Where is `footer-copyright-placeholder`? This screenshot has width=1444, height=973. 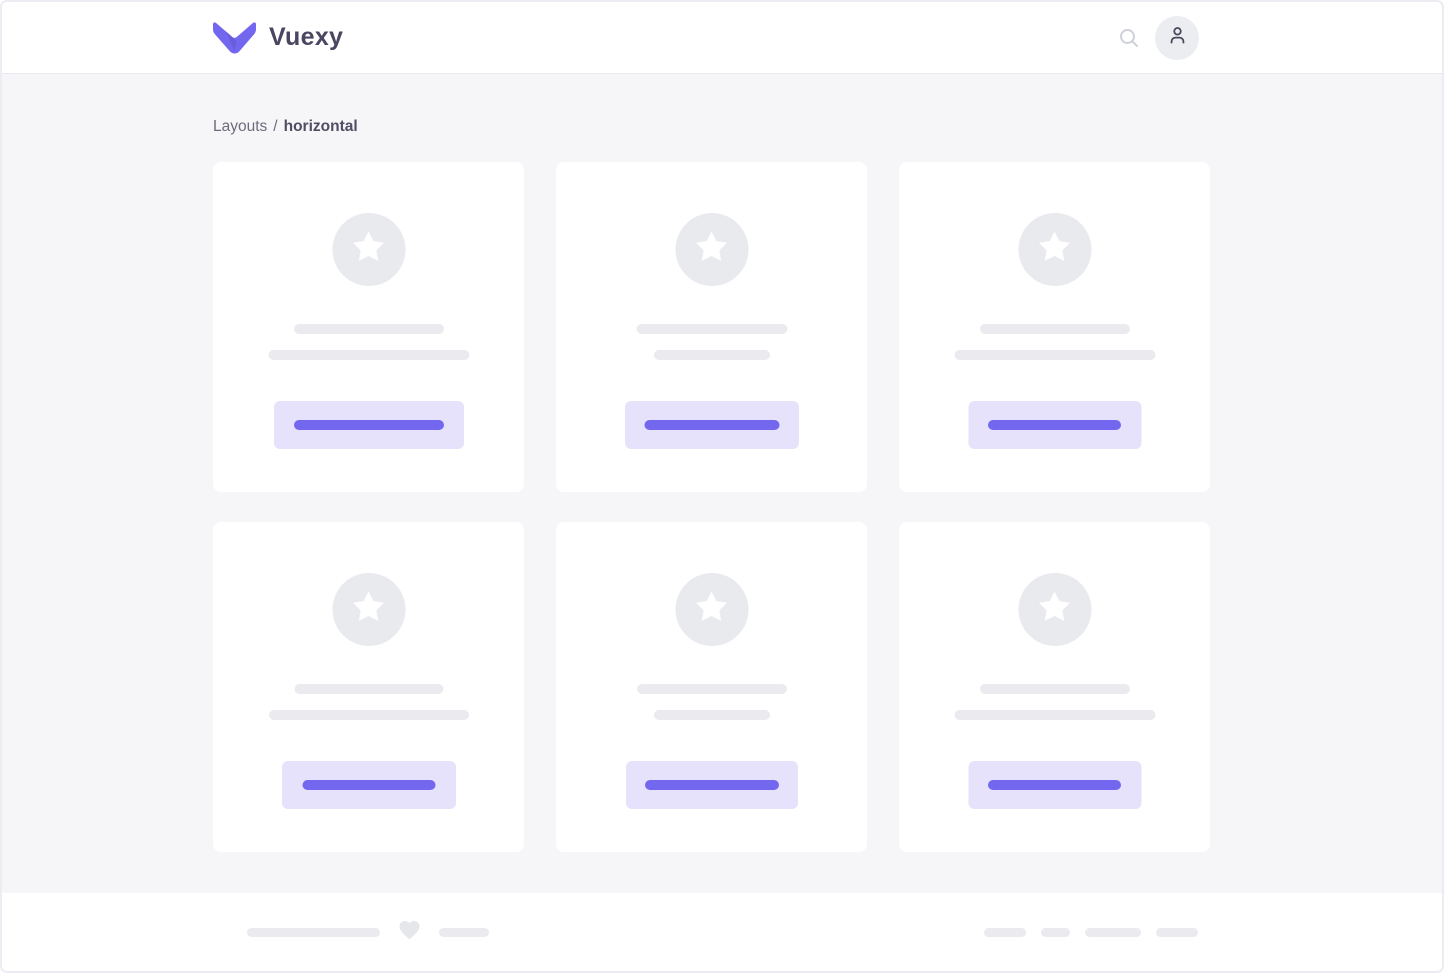
footer-copyright-placeholder is located at coordinates (368, 932).